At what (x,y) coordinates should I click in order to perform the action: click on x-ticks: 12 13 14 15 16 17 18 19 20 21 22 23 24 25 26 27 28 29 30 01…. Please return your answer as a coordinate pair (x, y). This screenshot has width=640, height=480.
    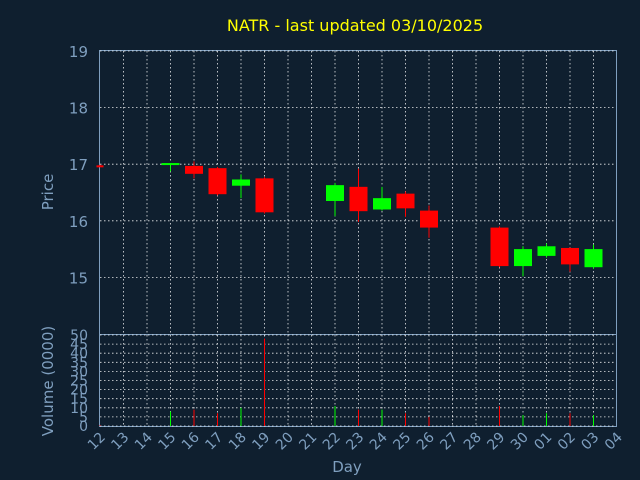
    Looking at the image, I should click on (355, 441).